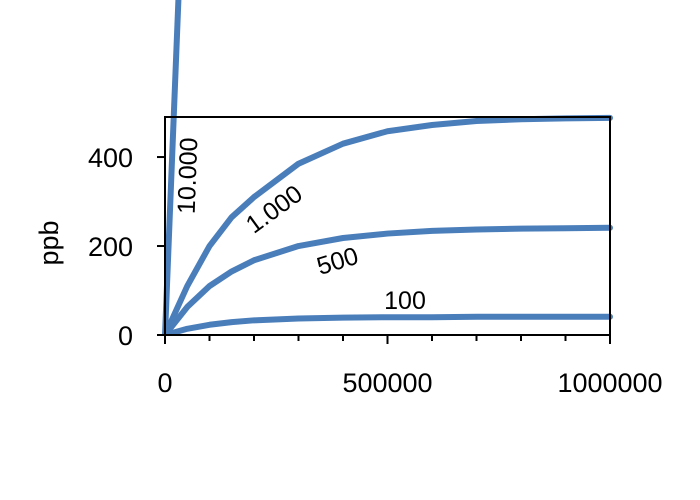  Describe the element at coordinates (125, 336) in the screenshot. I see `y-tick-label: 0` at that location.